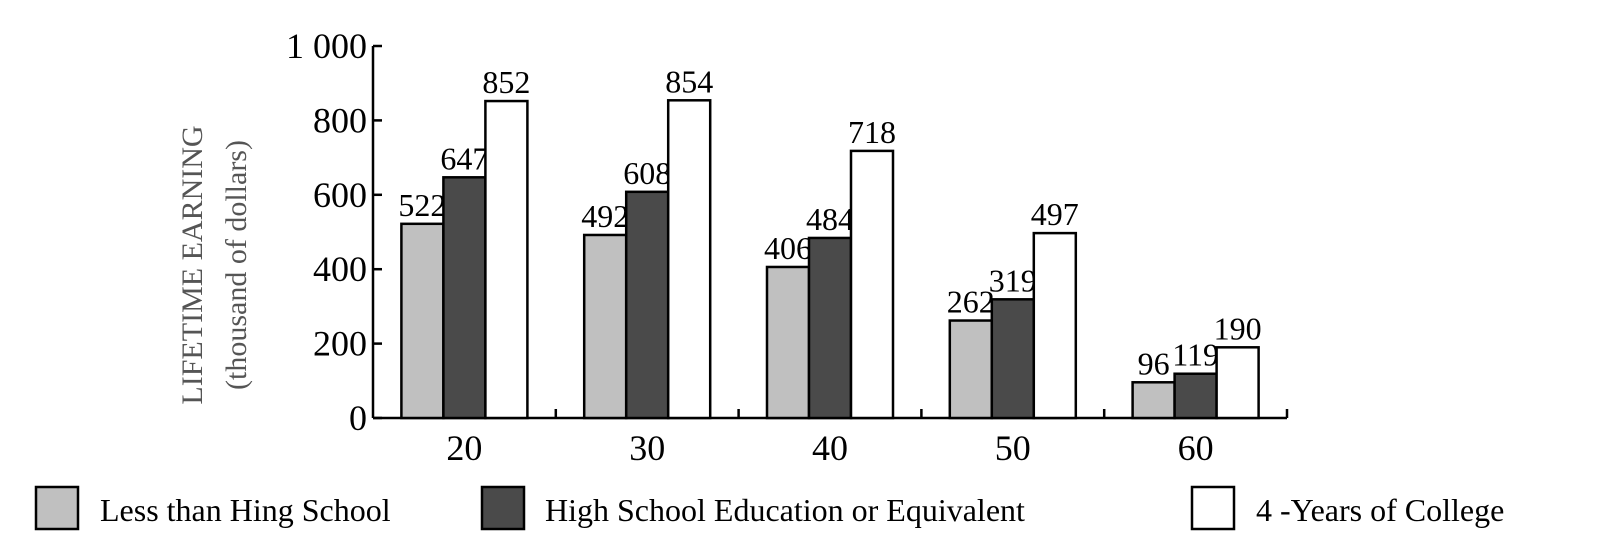  I want to click on y-tick-label: 200, so click(340, 344).